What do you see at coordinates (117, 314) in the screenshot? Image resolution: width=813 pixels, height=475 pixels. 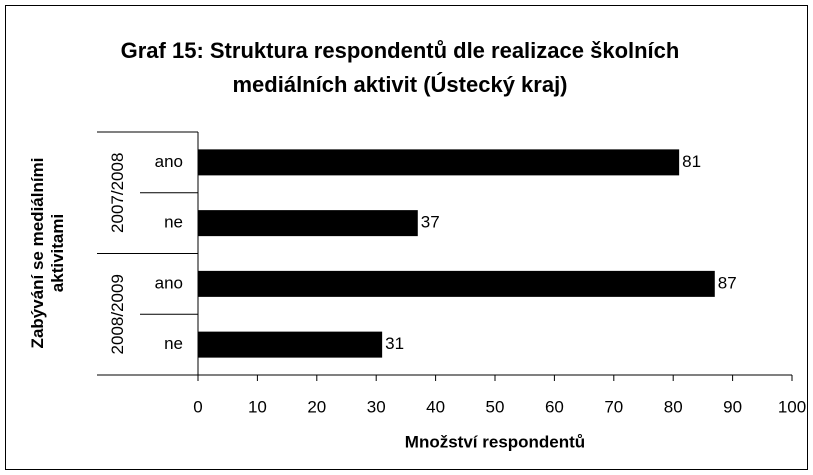 I see `group-label: 2008/2009` at bounding box center [117, 314].